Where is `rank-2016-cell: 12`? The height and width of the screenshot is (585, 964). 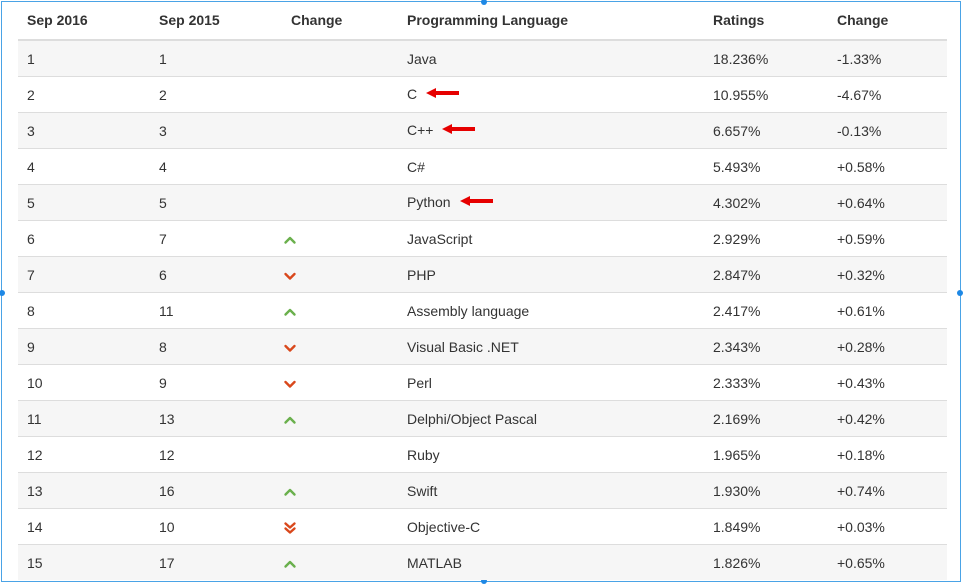
rank-2016-cell: 12 is located at coordinates (84, 454).